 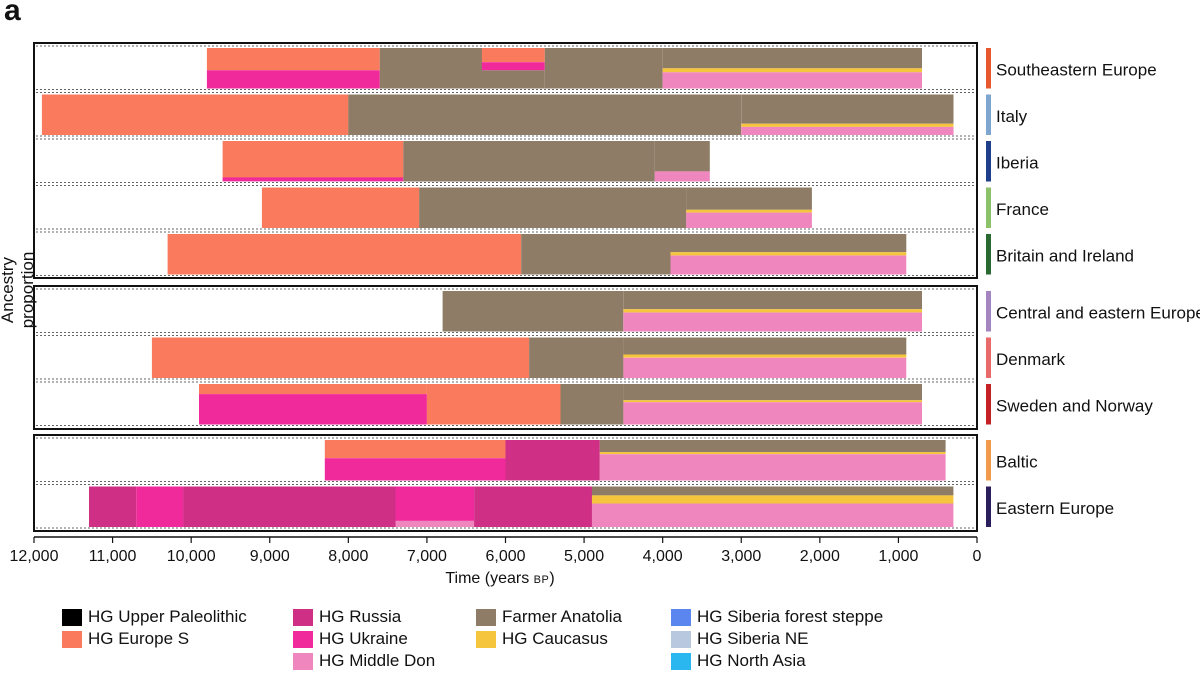 I want to click on legend-label: HG Caucasus, so click(x=555, y=638).